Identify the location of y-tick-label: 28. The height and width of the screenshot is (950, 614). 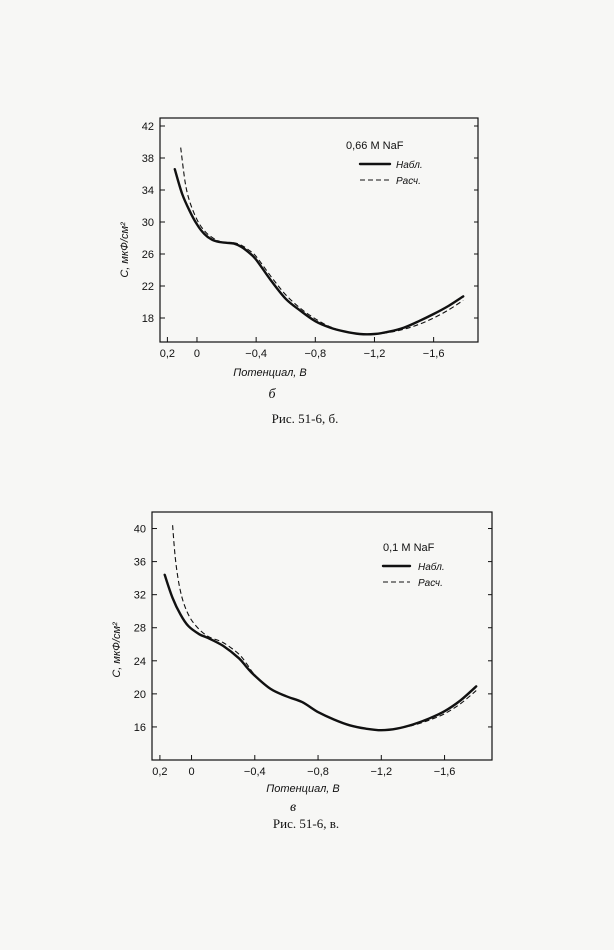
(140, 629).